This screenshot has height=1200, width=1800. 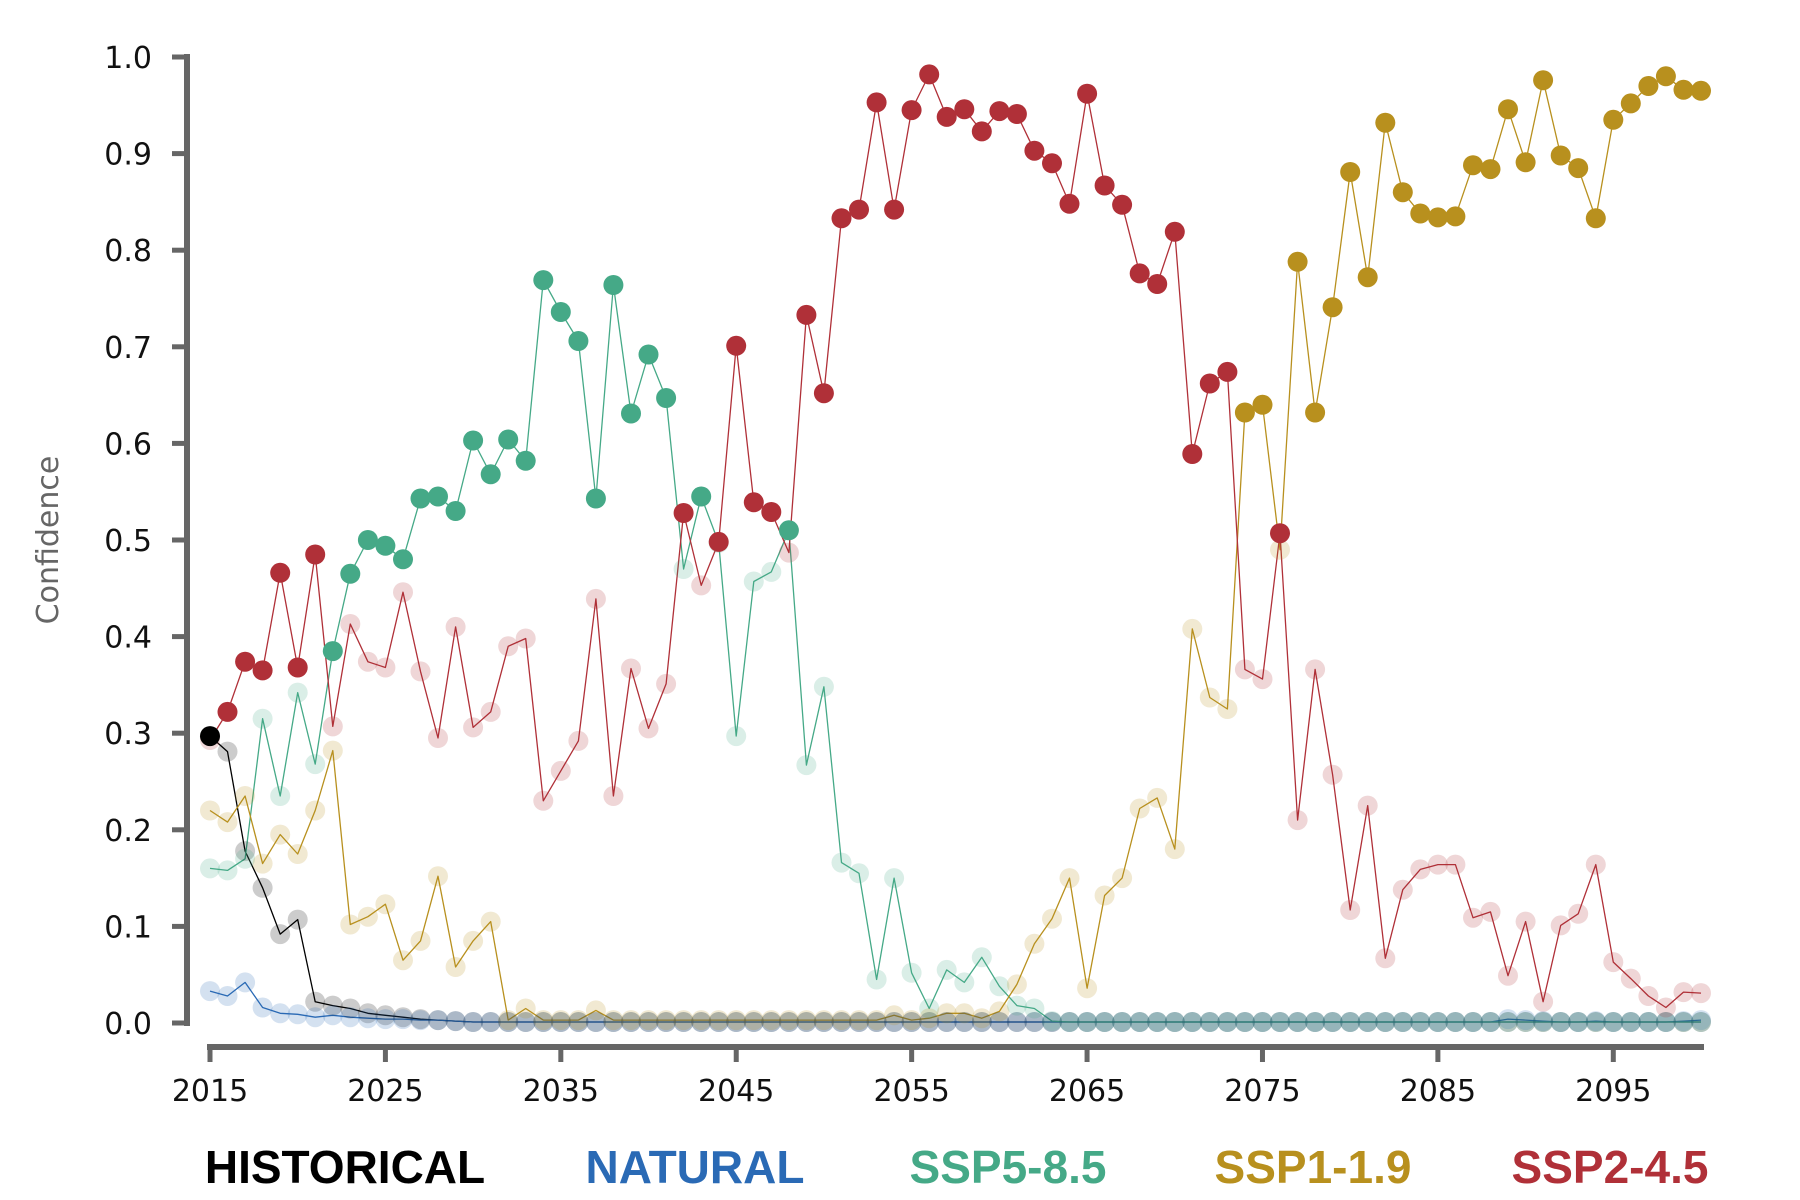 What do you see at coordinates (128, 638) in the screenshot?
I see `y-tick-label: 0.4` at bounding box center [128, 638].